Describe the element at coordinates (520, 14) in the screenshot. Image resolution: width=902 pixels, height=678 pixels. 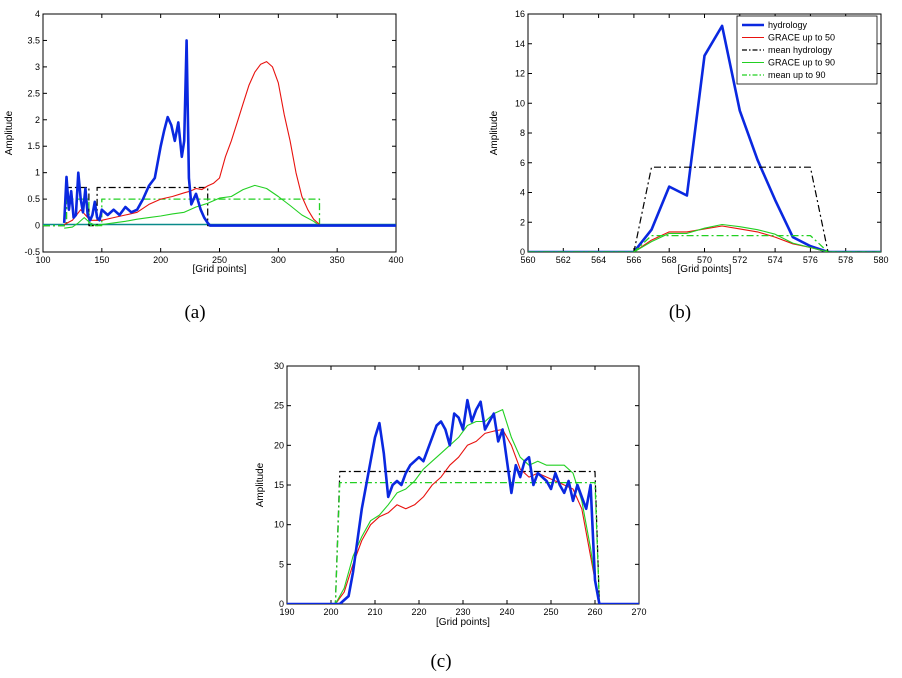
I see `y-tick-label: 16` at that location.